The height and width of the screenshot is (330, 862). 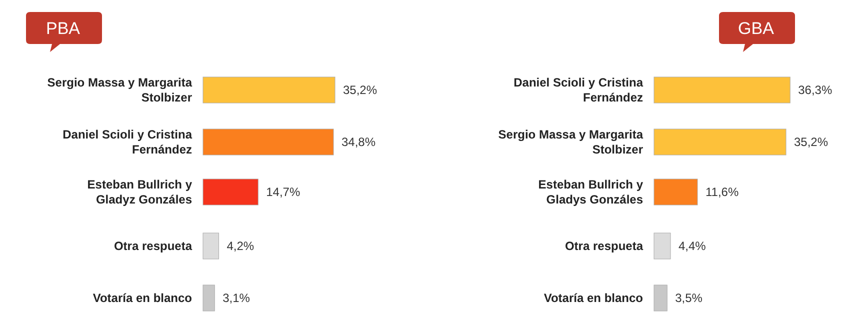 I want to click on data-label: 14,7%, so click(x=283, y=192).